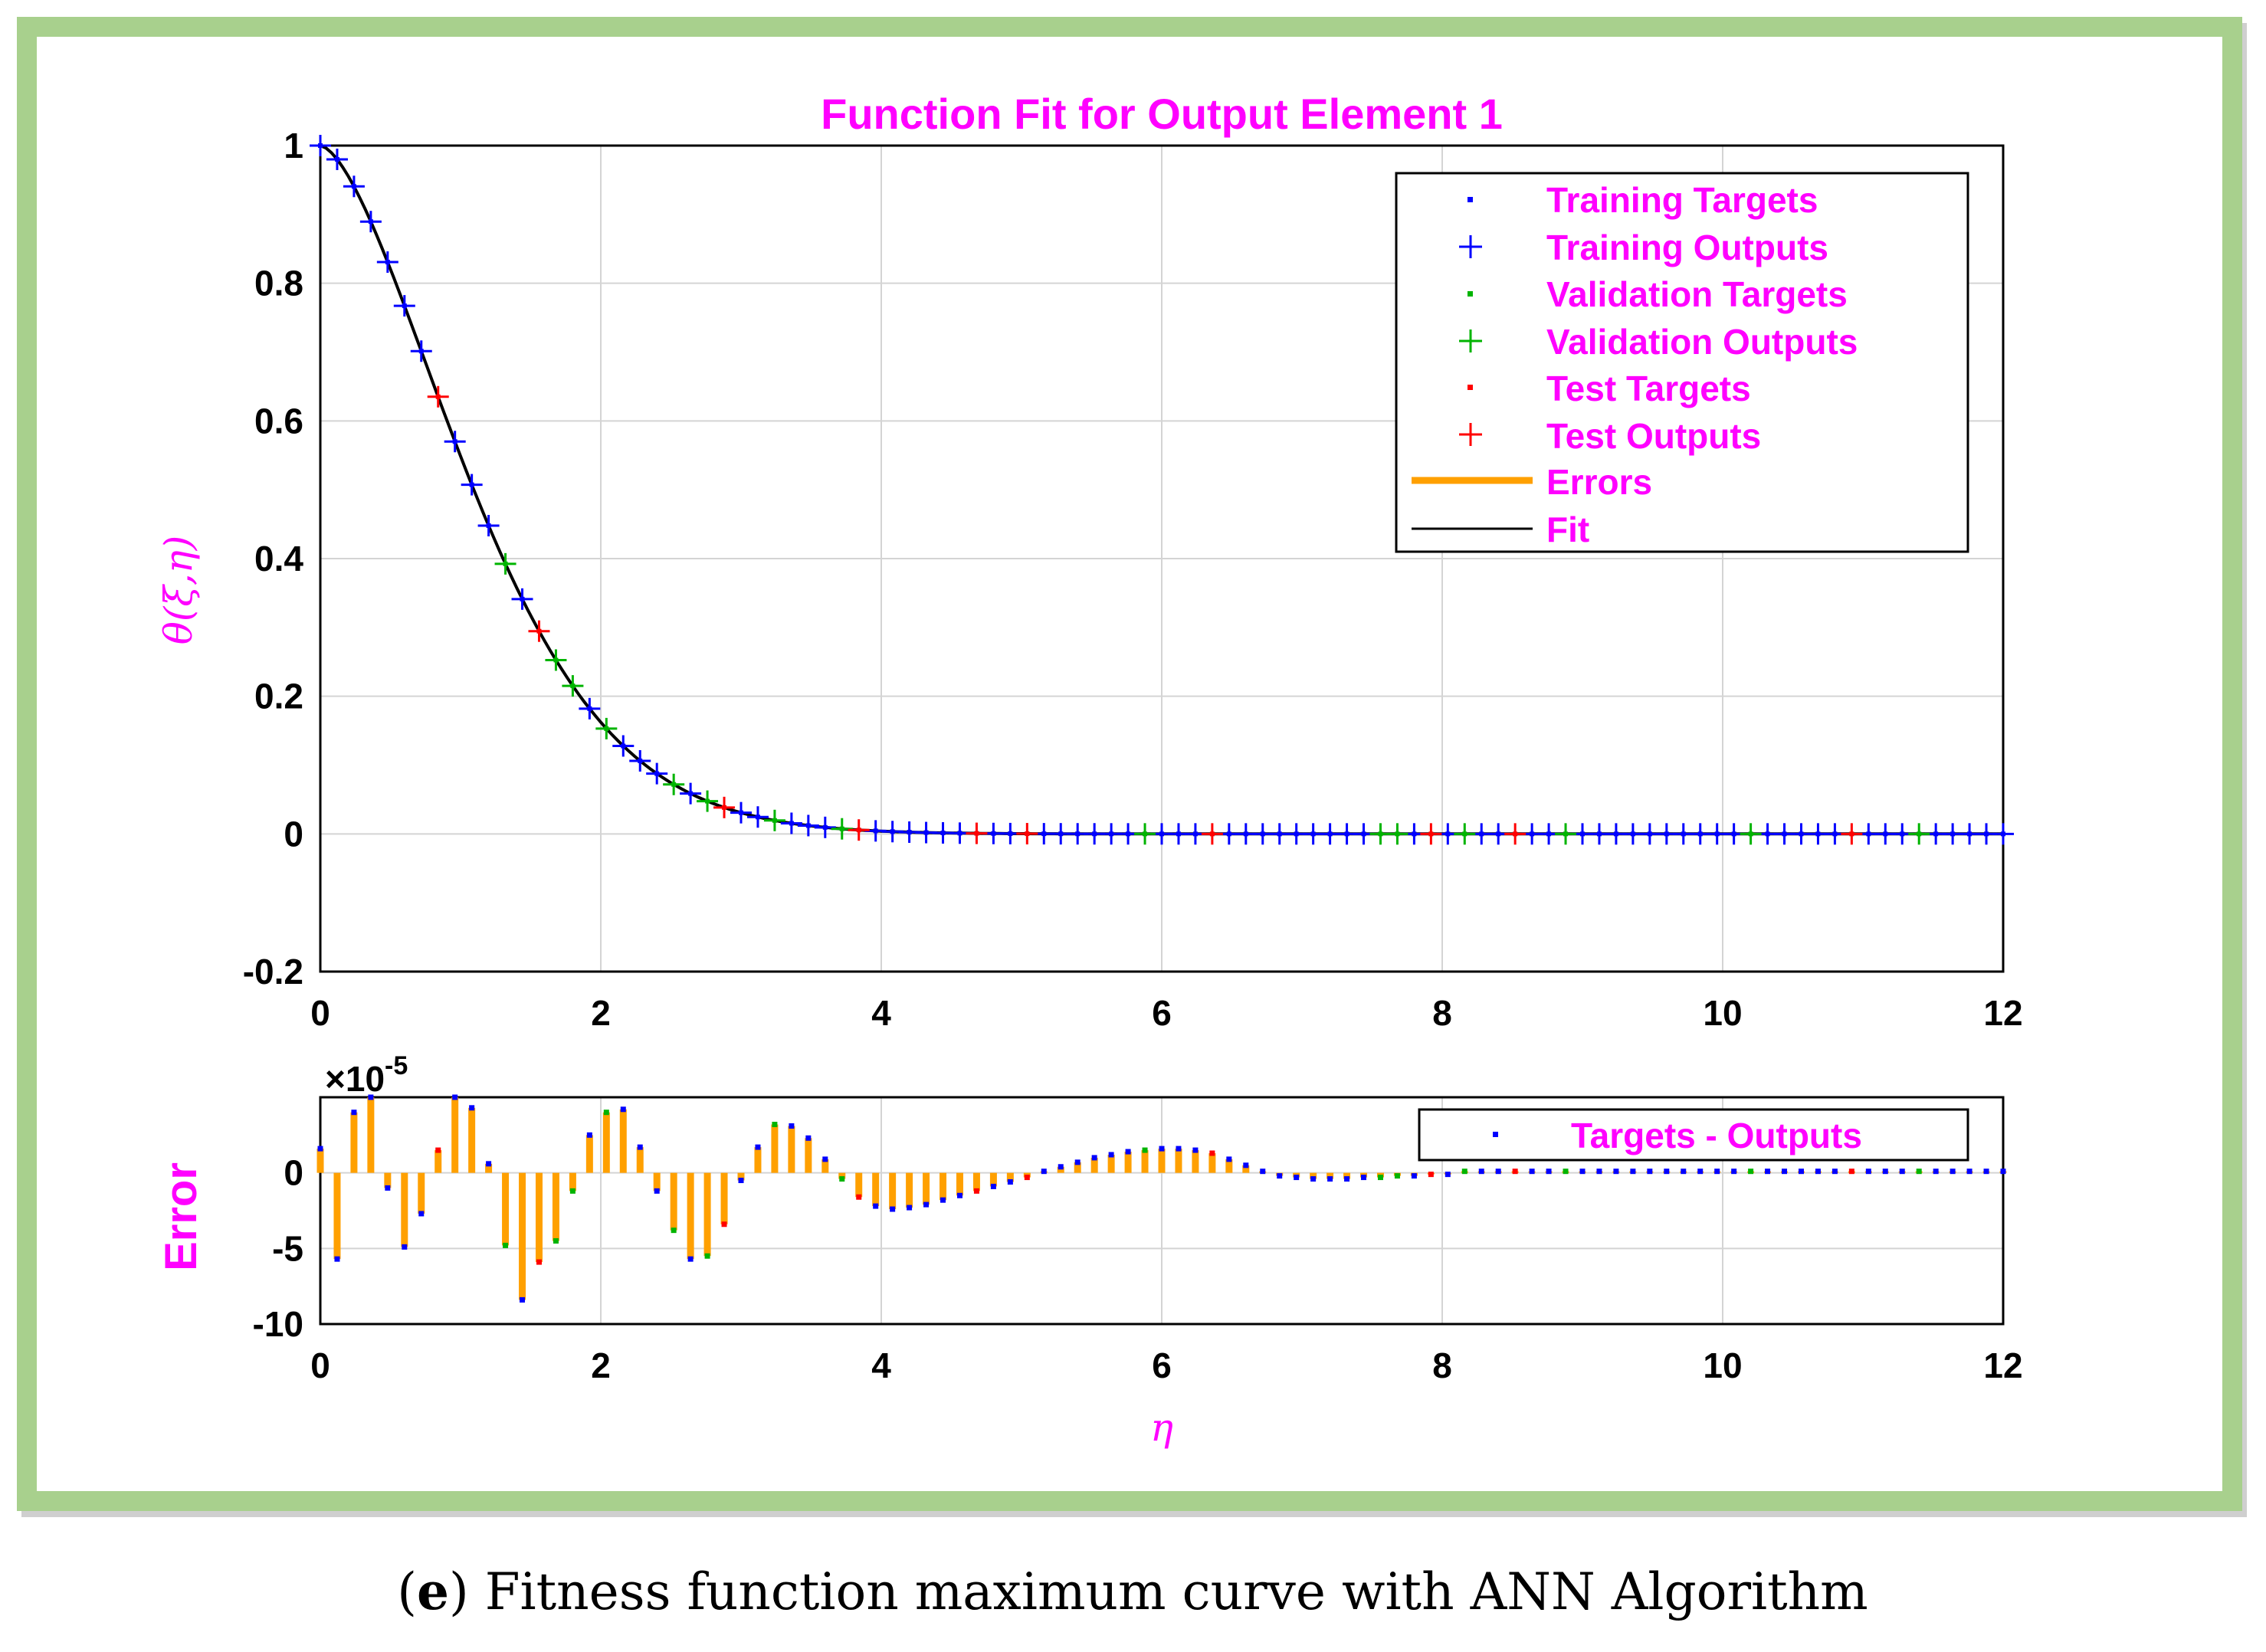  I want to click on x-axis-label: η, so click(1161, 1428).